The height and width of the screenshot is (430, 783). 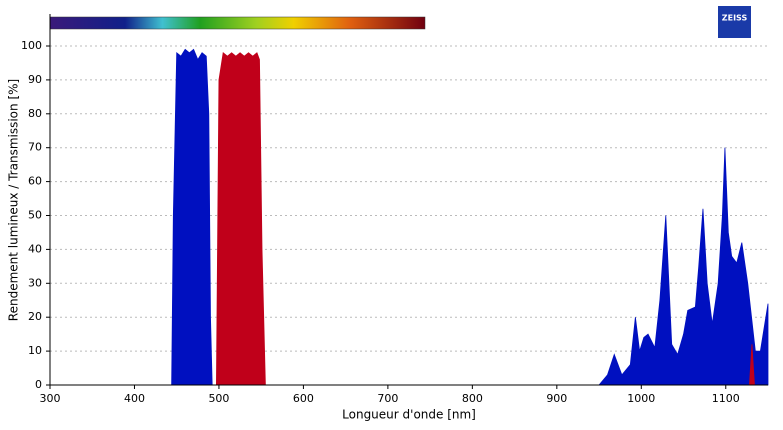 What do you see at coordinates (134, 398) in the screenshot?
I see `x-tick-label: 400` at bounding box center [134, 398].